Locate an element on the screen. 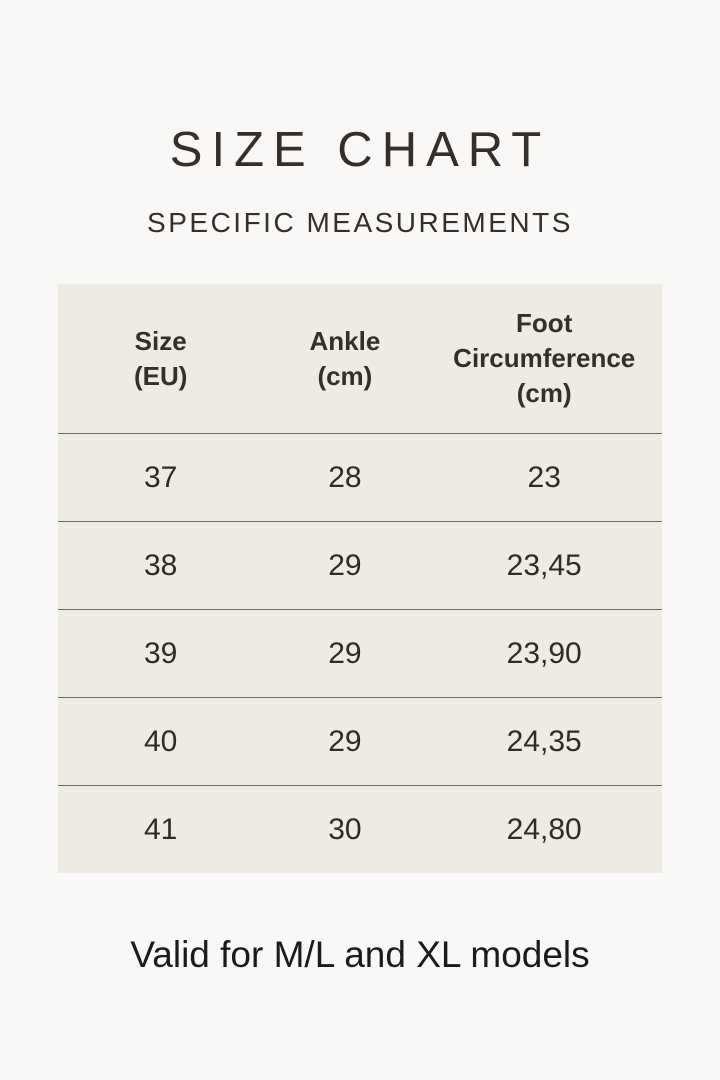  column-header-foot-circumference-label: Foot Circumference is located at coordinates (544, 340).